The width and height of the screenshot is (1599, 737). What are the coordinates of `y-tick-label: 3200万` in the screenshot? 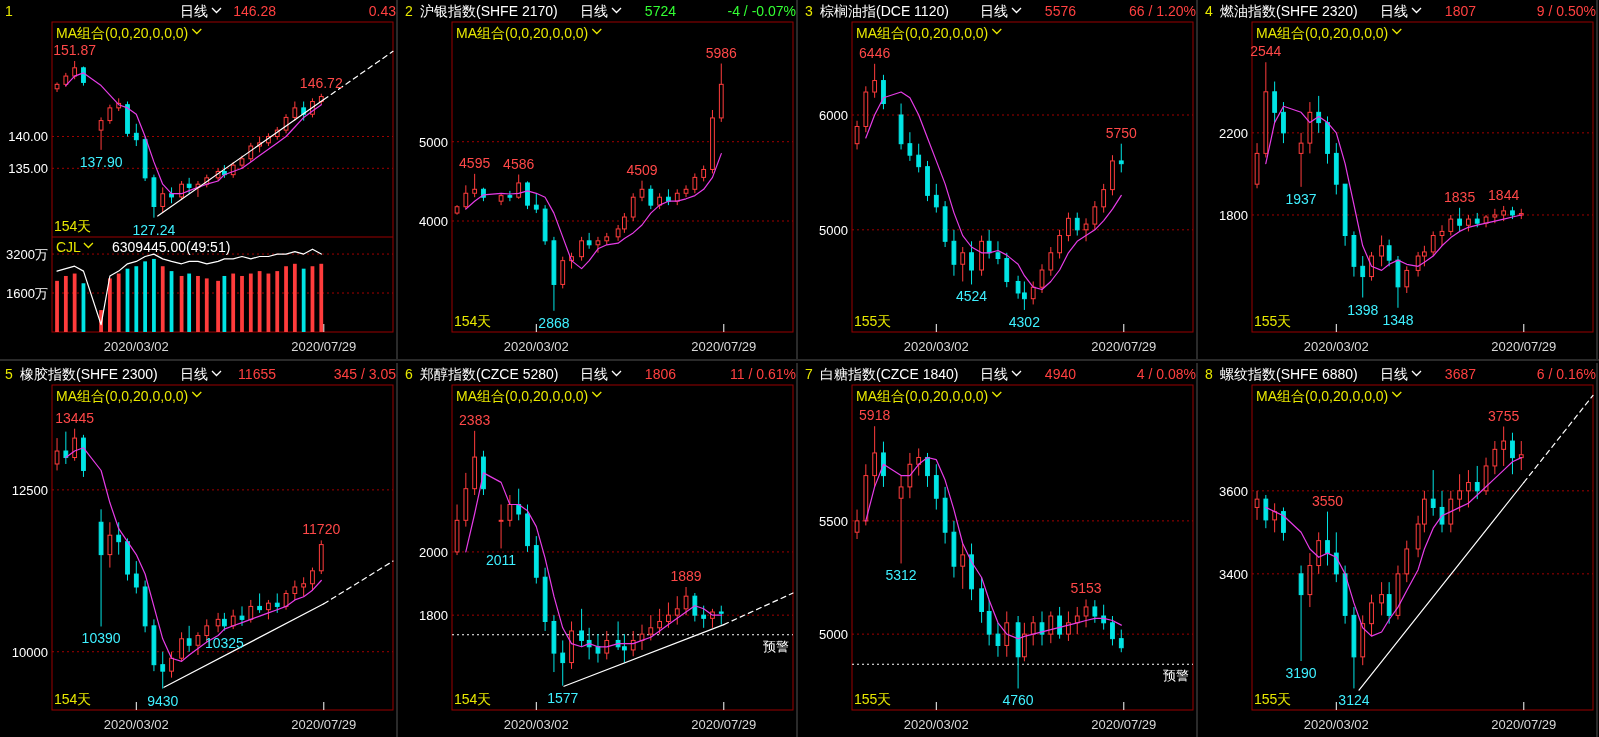 It's located at (27, 255).